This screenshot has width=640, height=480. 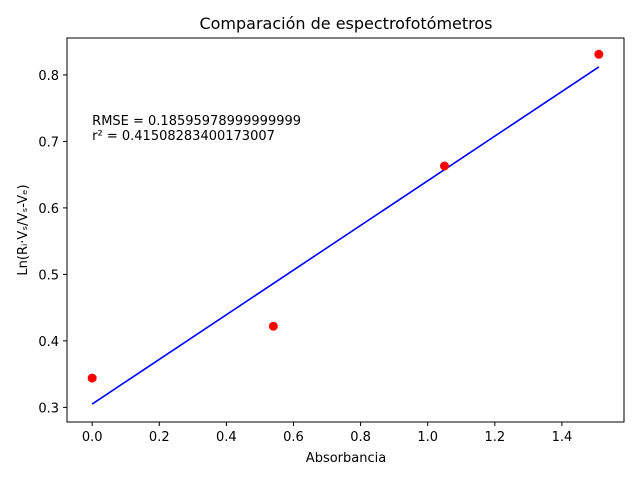 What do you see at coordinates (48, 275) in the screenshot?
I see `y-tick-label: 0.5` at bounding box center [48, 275].